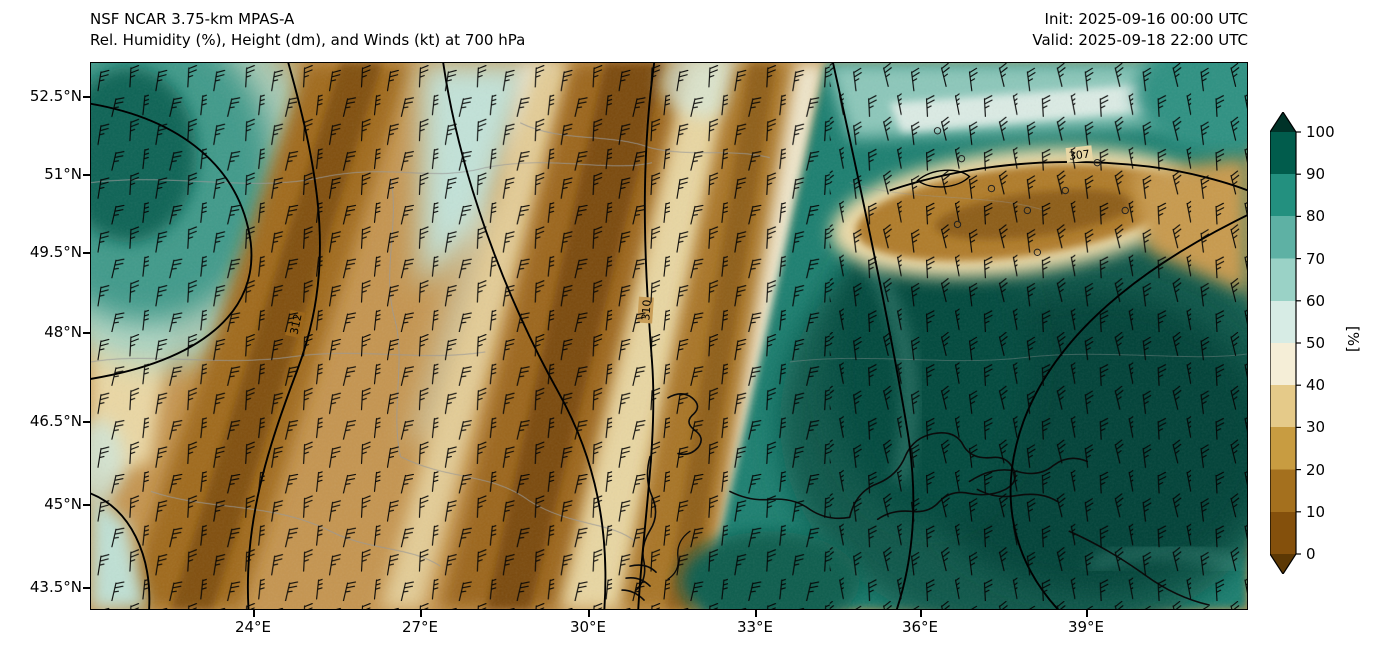 The height and width of the screenshot is (660, 1378). What do you see at coordinates (1140, 40) in the screenshot?
I see `valid-time: Valid: 2025-09-18 22:00 UTC` at bounding box center [1140, 40].